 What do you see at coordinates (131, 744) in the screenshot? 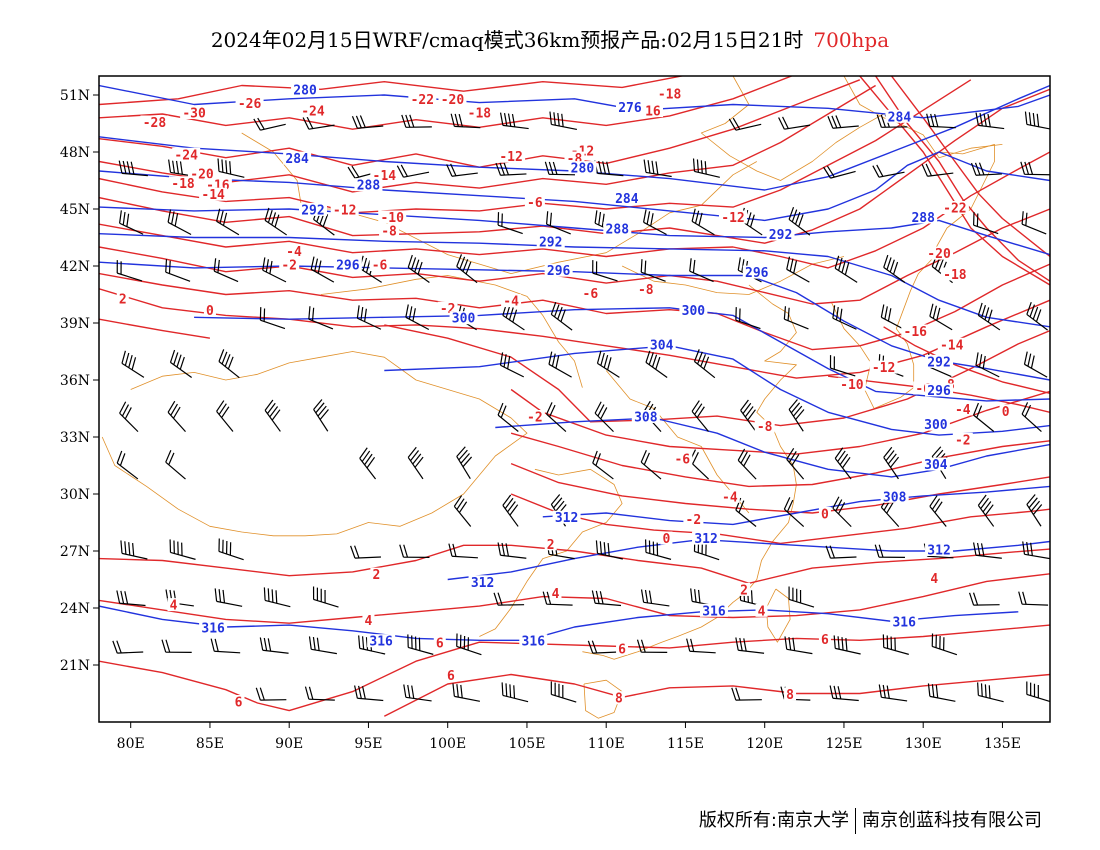
I see `x-tick-label: 80E` at bounding box center [131, 744].